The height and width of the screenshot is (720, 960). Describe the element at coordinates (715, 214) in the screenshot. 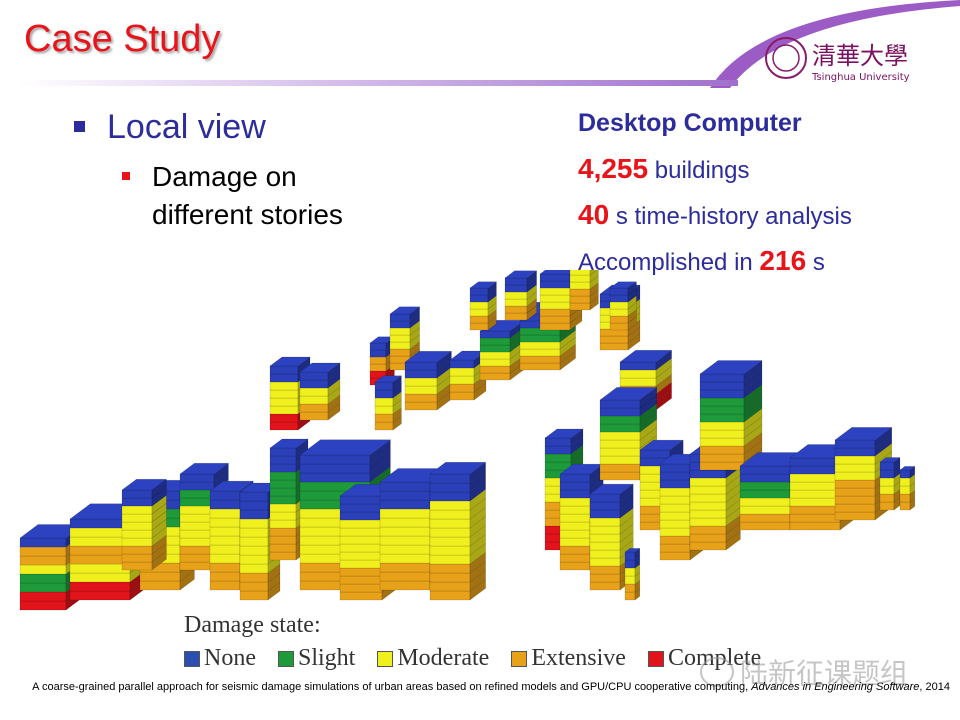

I see `stats-time: 40 s time-history analysis` at that location.